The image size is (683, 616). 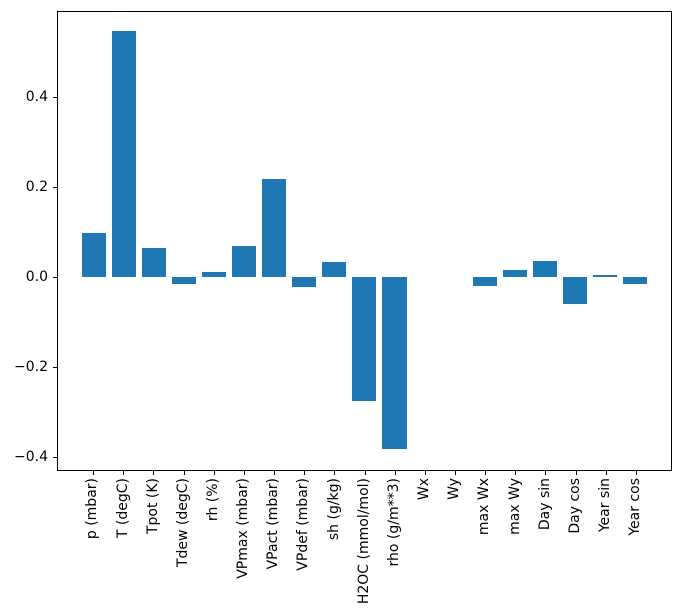 I want to click on x-tick-label: rho (g/m**3), so click(x=393, y=522).